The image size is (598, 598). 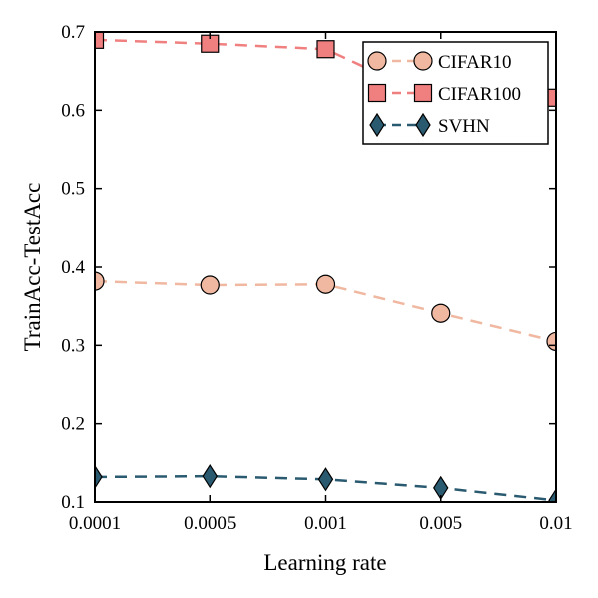 I want to click on y-tick-label: 0.5, so click(x=73, y=189).